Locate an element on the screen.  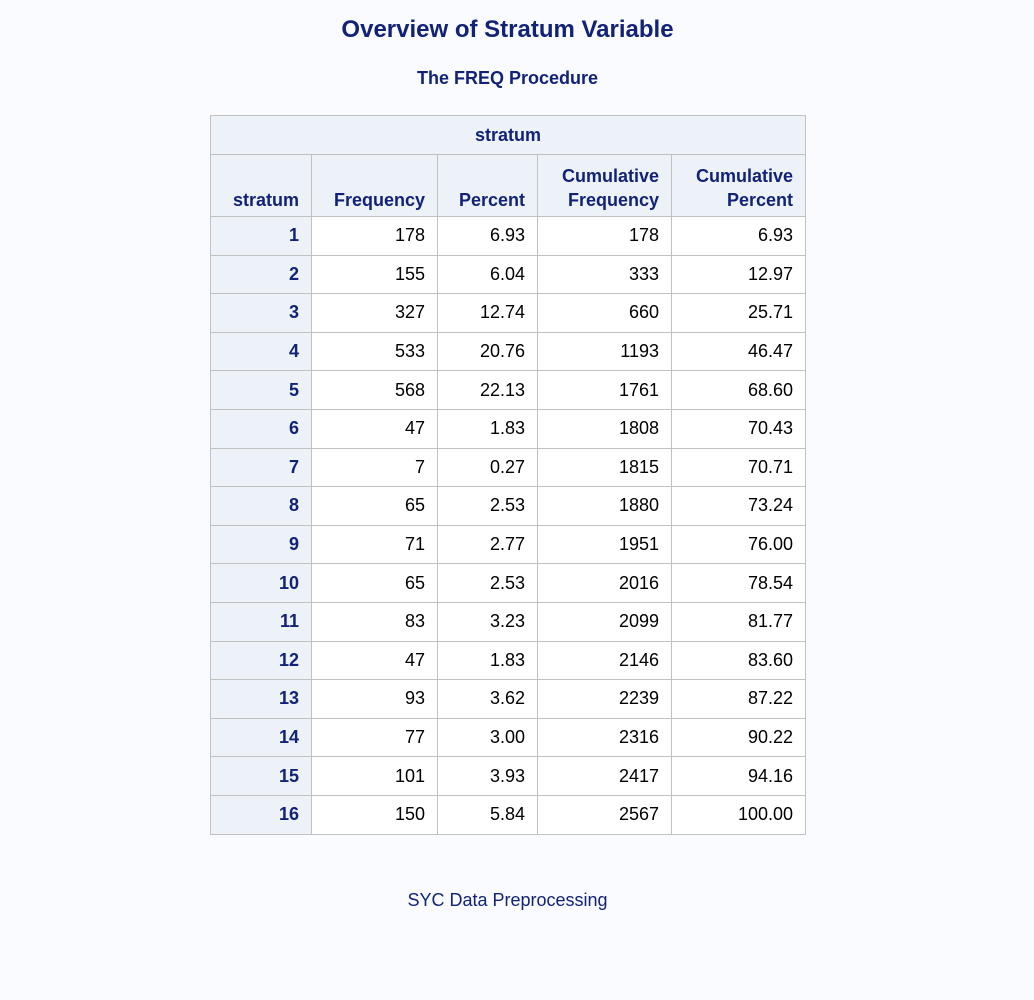
cell-frequency: 101 is located at coordinates (374, 776).